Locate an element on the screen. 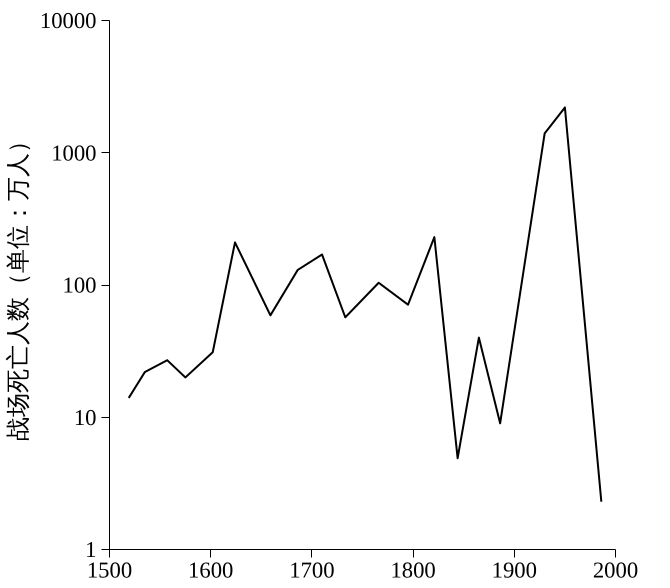 This screenshot has height=588, width=670. y-tick-label: 10000 is located at coordinates (68, 20).